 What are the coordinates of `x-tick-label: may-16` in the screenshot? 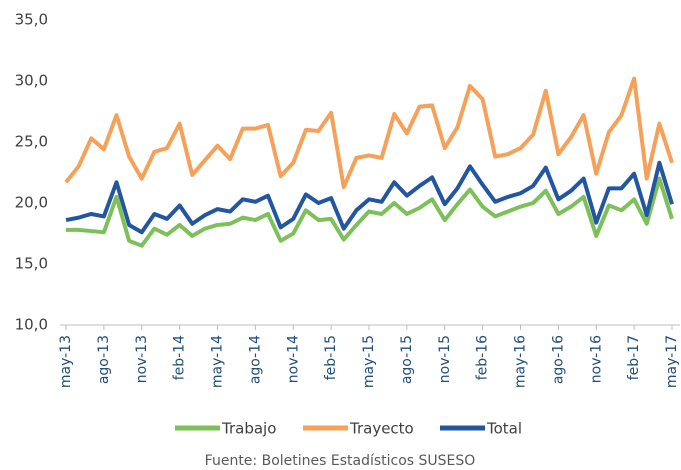 It's located at (521, 361).